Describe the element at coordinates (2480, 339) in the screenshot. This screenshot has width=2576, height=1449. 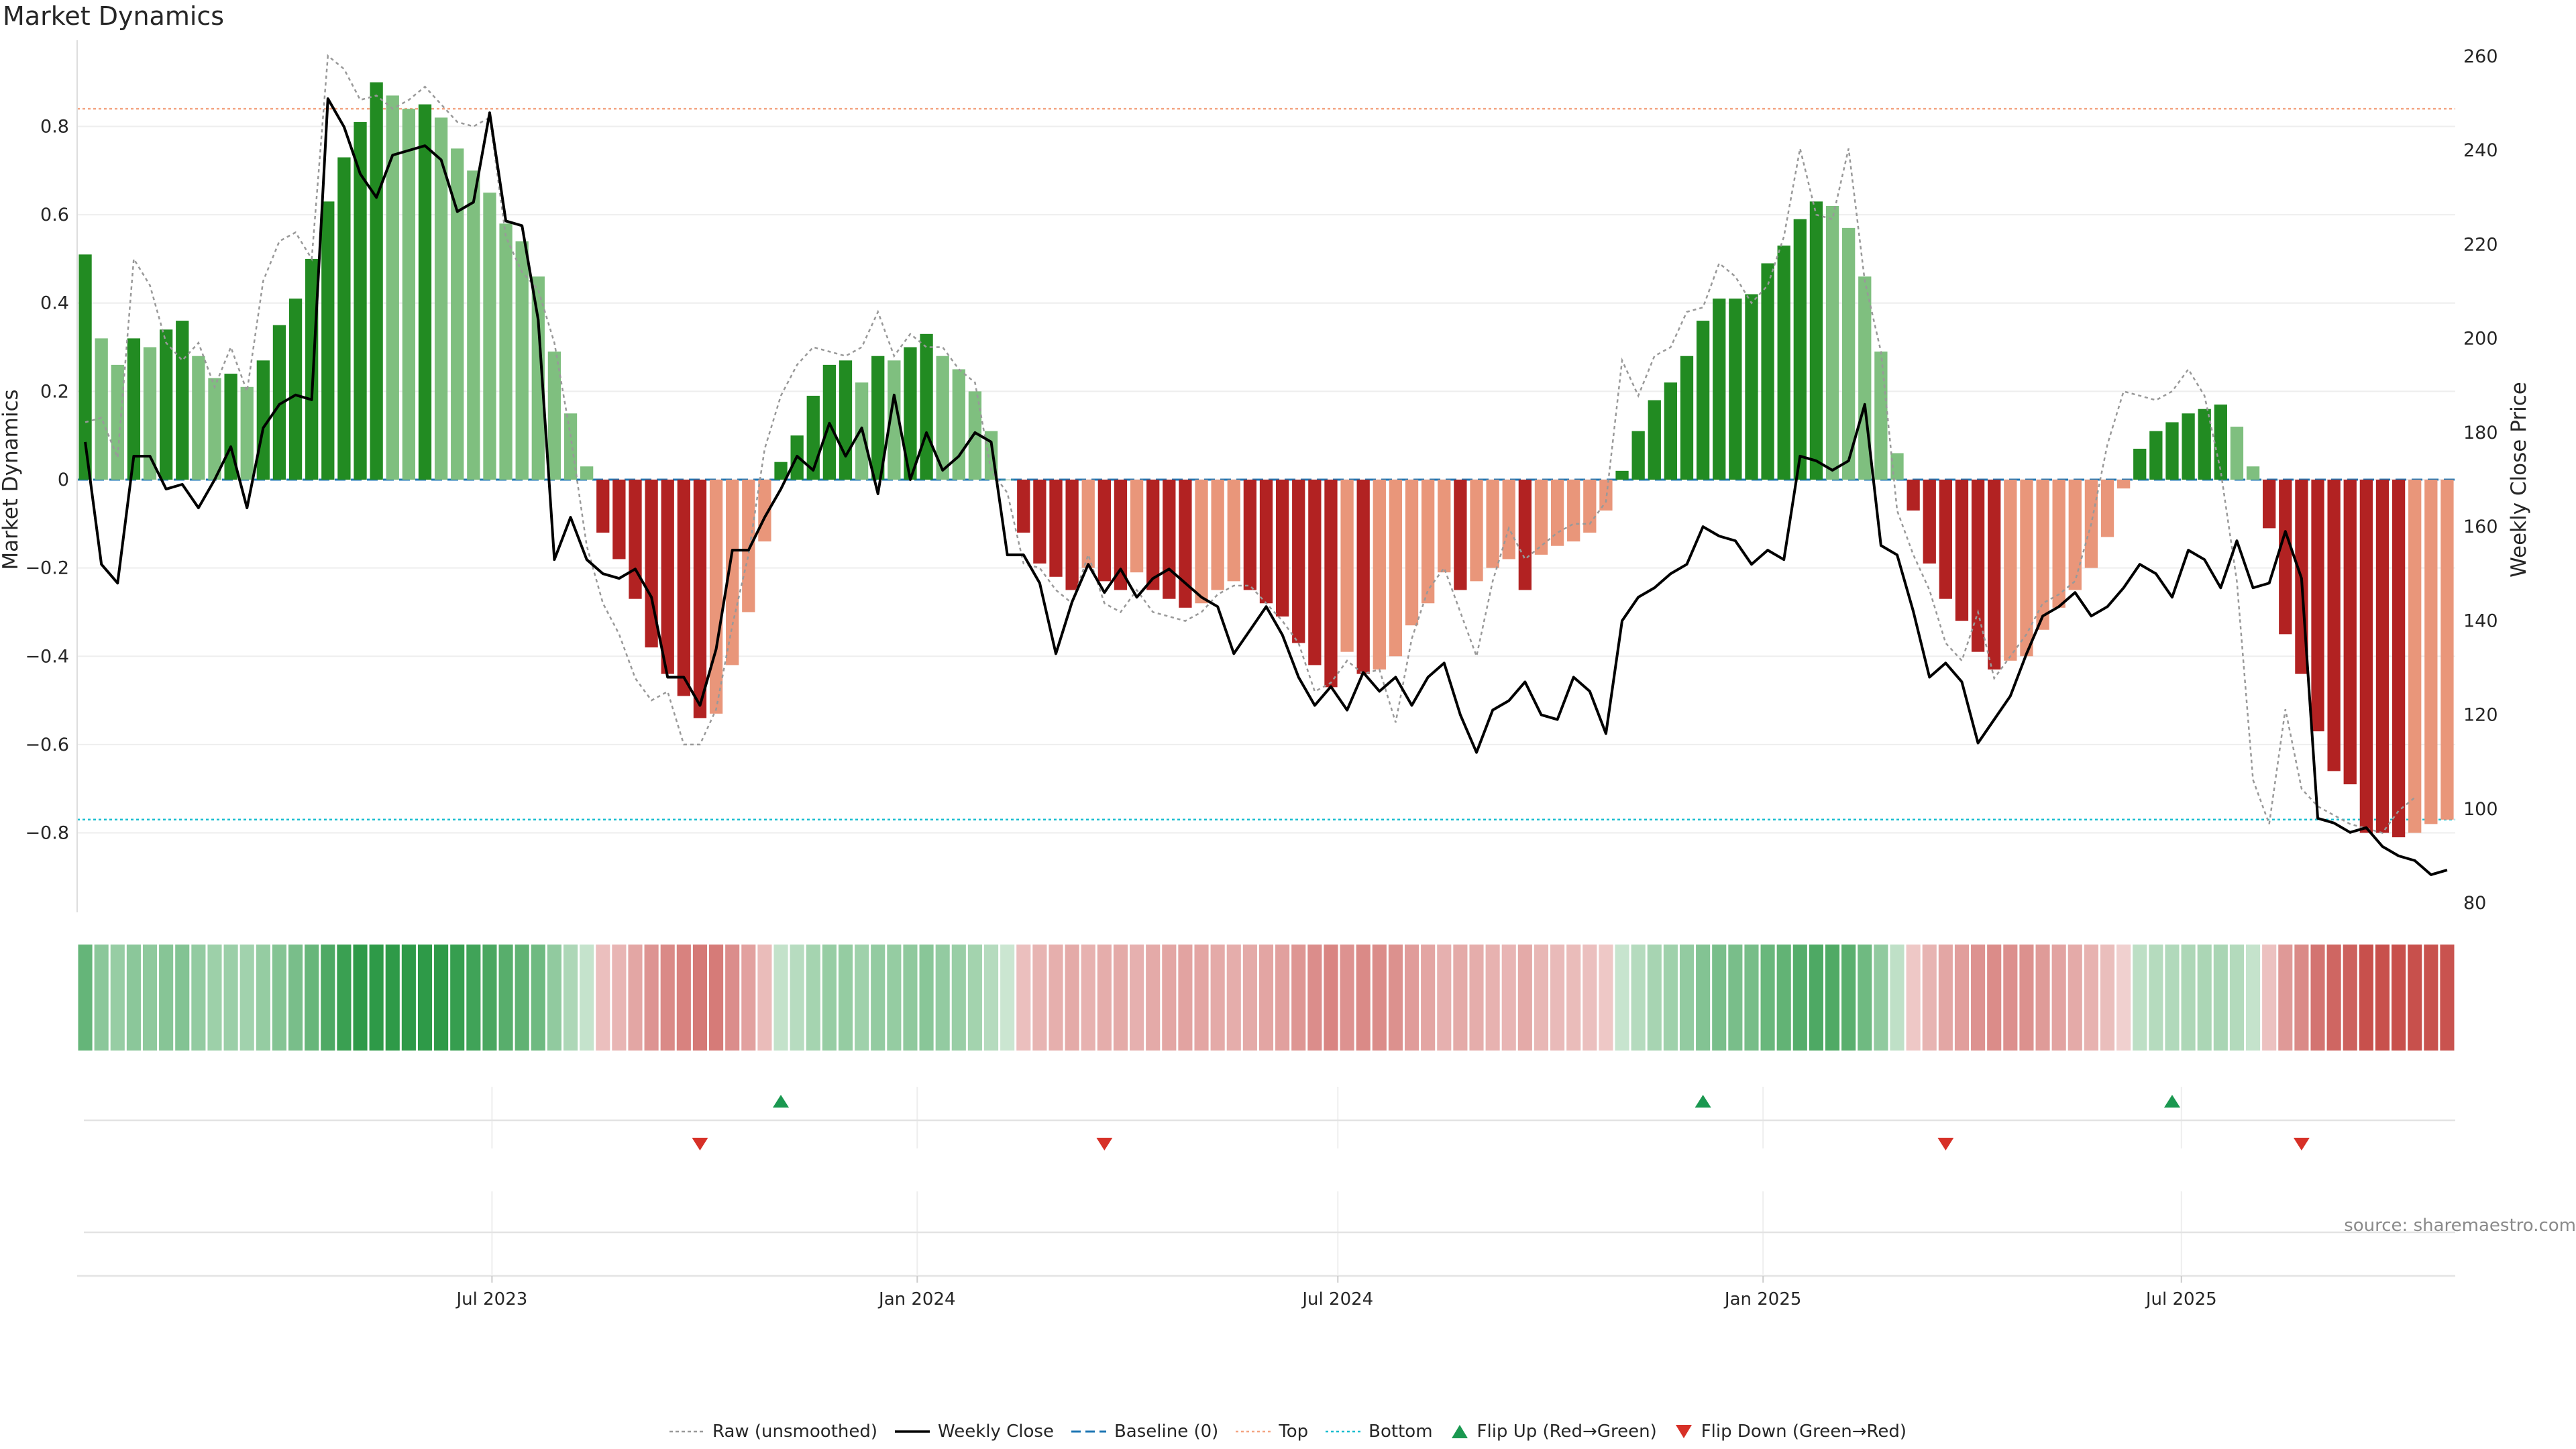
I see `y2-tick-label: 200` at that location.